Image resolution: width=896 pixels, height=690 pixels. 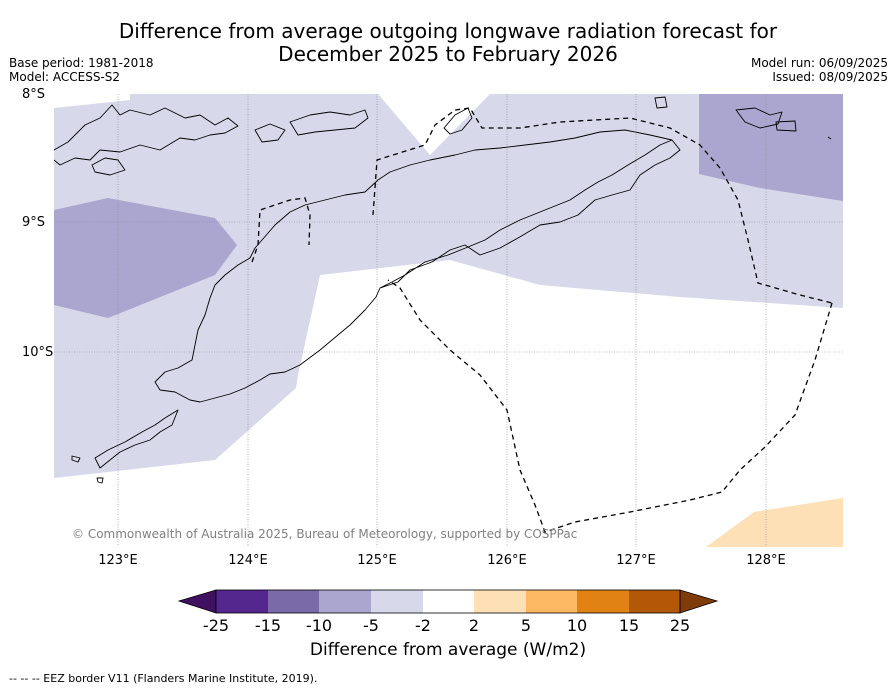 I want to click on lon-label-125e: 125°E, so click(x=377, y=560).